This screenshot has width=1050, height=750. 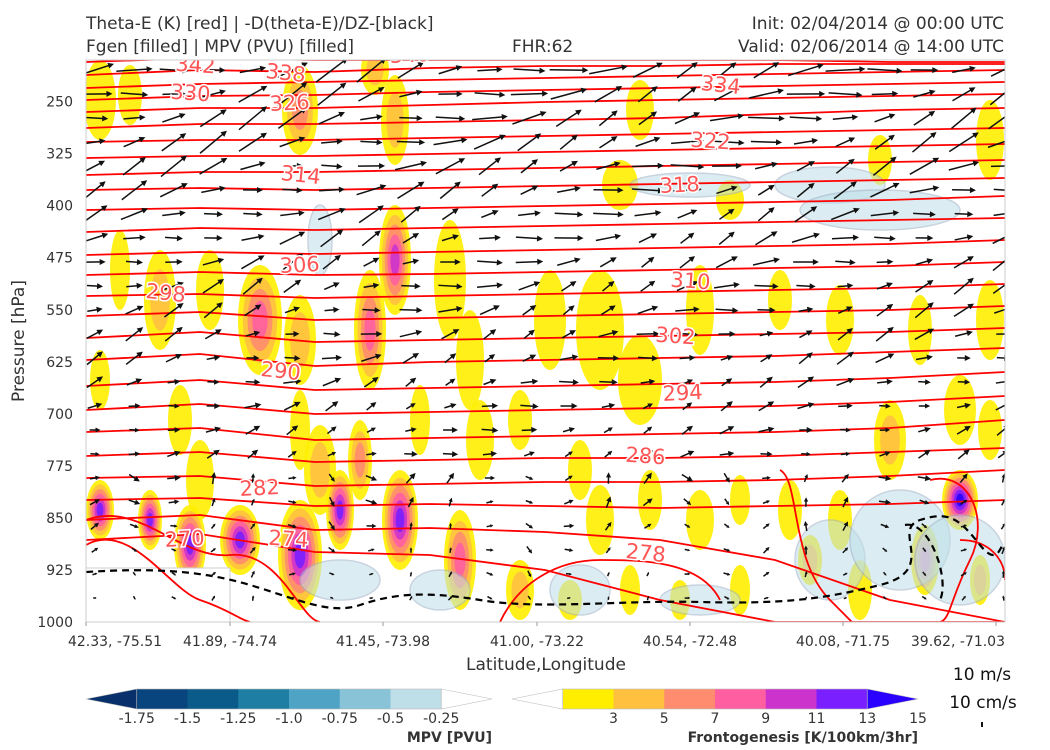 What do you see at coordinates (409, 55) in the screenshot?
I see `theta-e-contour-label: 346` at bounding box center [409, 55].